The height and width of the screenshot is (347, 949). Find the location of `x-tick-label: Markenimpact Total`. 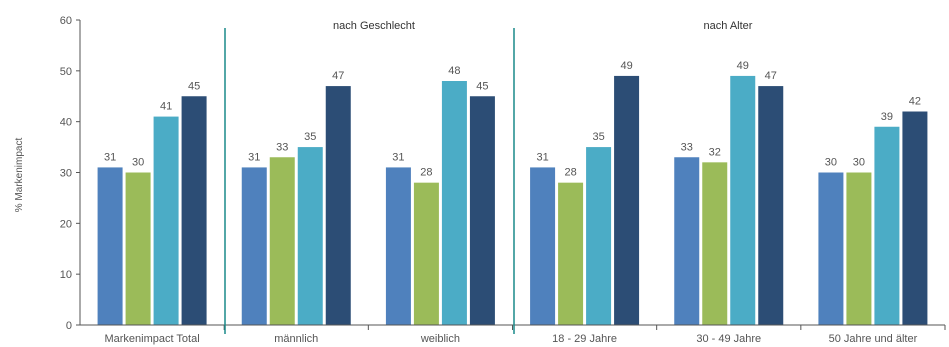

x-tick-label: Markenimpact Total is located at coordinates (151, 339).